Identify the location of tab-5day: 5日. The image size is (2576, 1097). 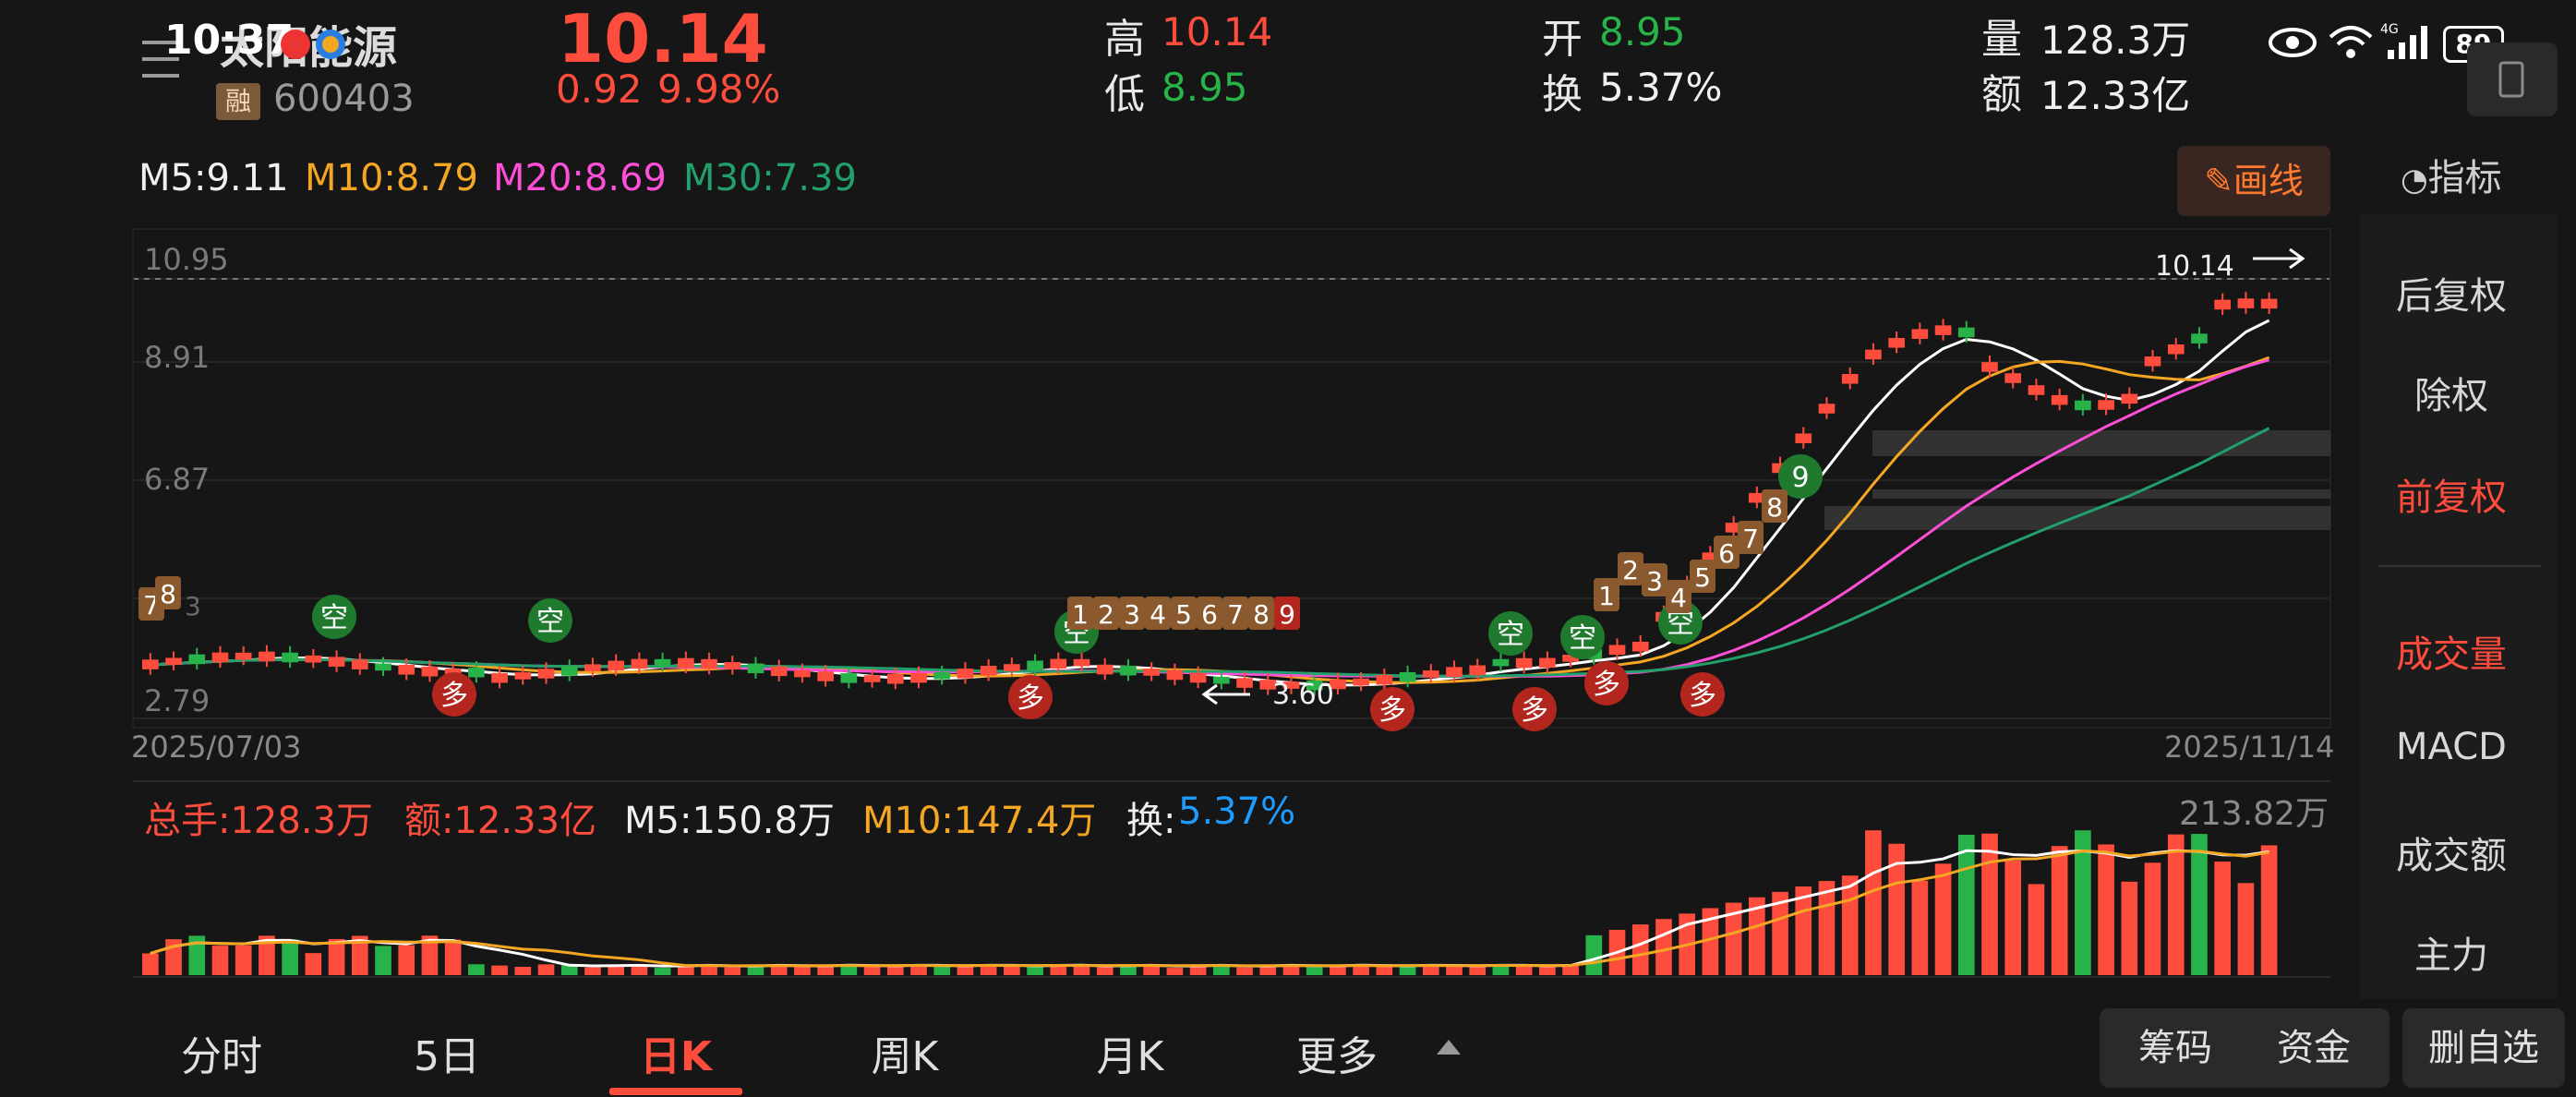
(447, 1056).